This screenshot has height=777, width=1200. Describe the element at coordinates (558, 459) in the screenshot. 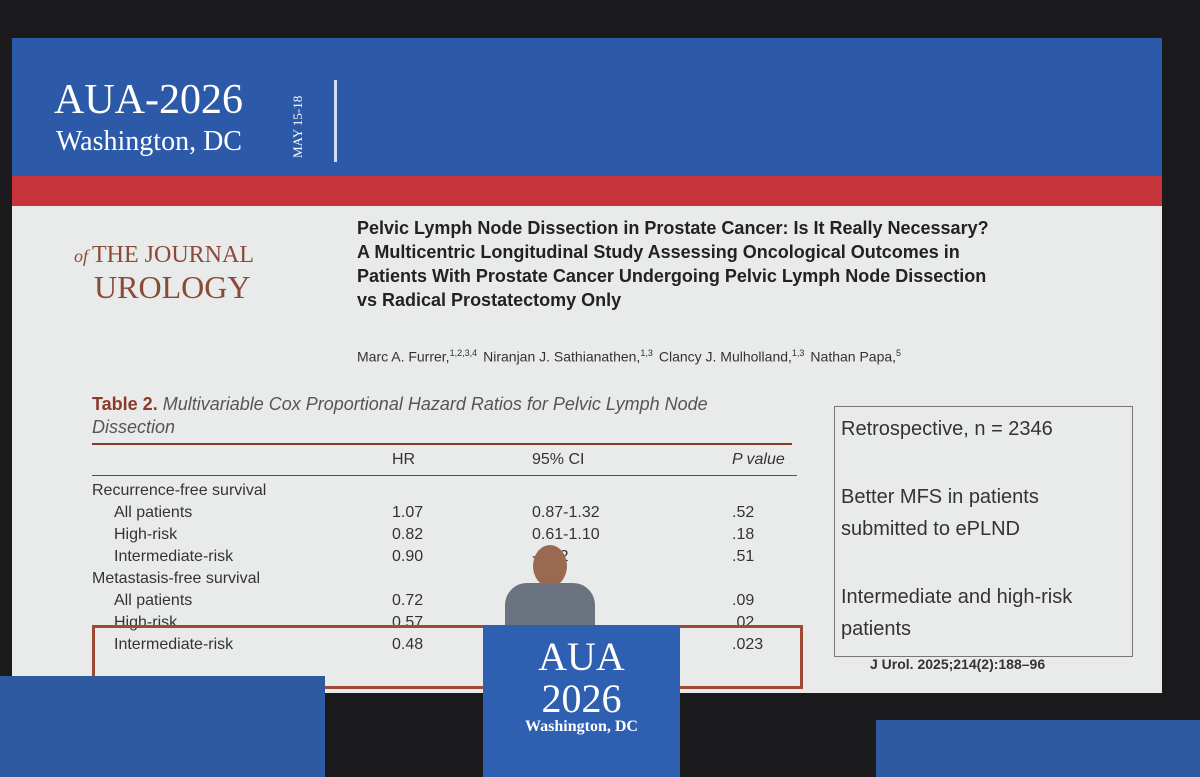

I see `column-header: 95% CI` at that location.